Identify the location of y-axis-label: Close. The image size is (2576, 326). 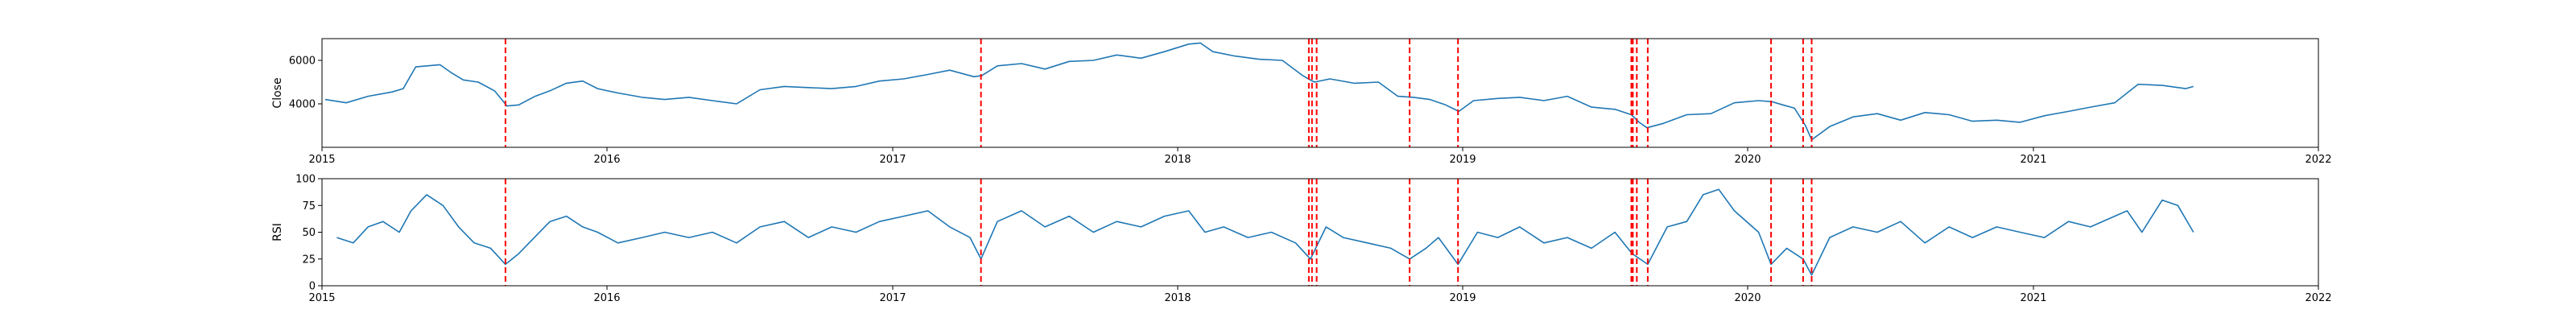
(277, 92).